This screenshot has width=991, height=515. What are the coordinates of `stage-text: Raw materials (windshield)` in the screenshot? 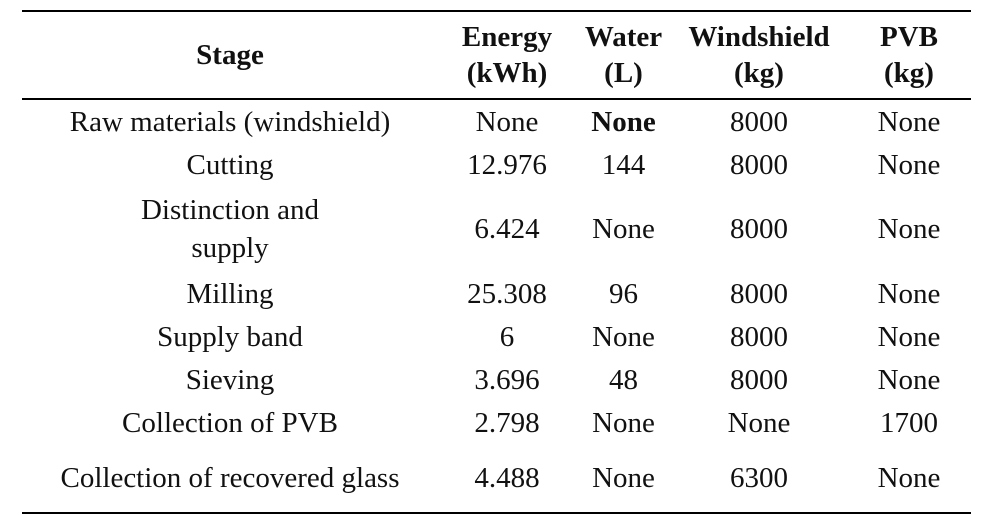 It's located at (230, 121).